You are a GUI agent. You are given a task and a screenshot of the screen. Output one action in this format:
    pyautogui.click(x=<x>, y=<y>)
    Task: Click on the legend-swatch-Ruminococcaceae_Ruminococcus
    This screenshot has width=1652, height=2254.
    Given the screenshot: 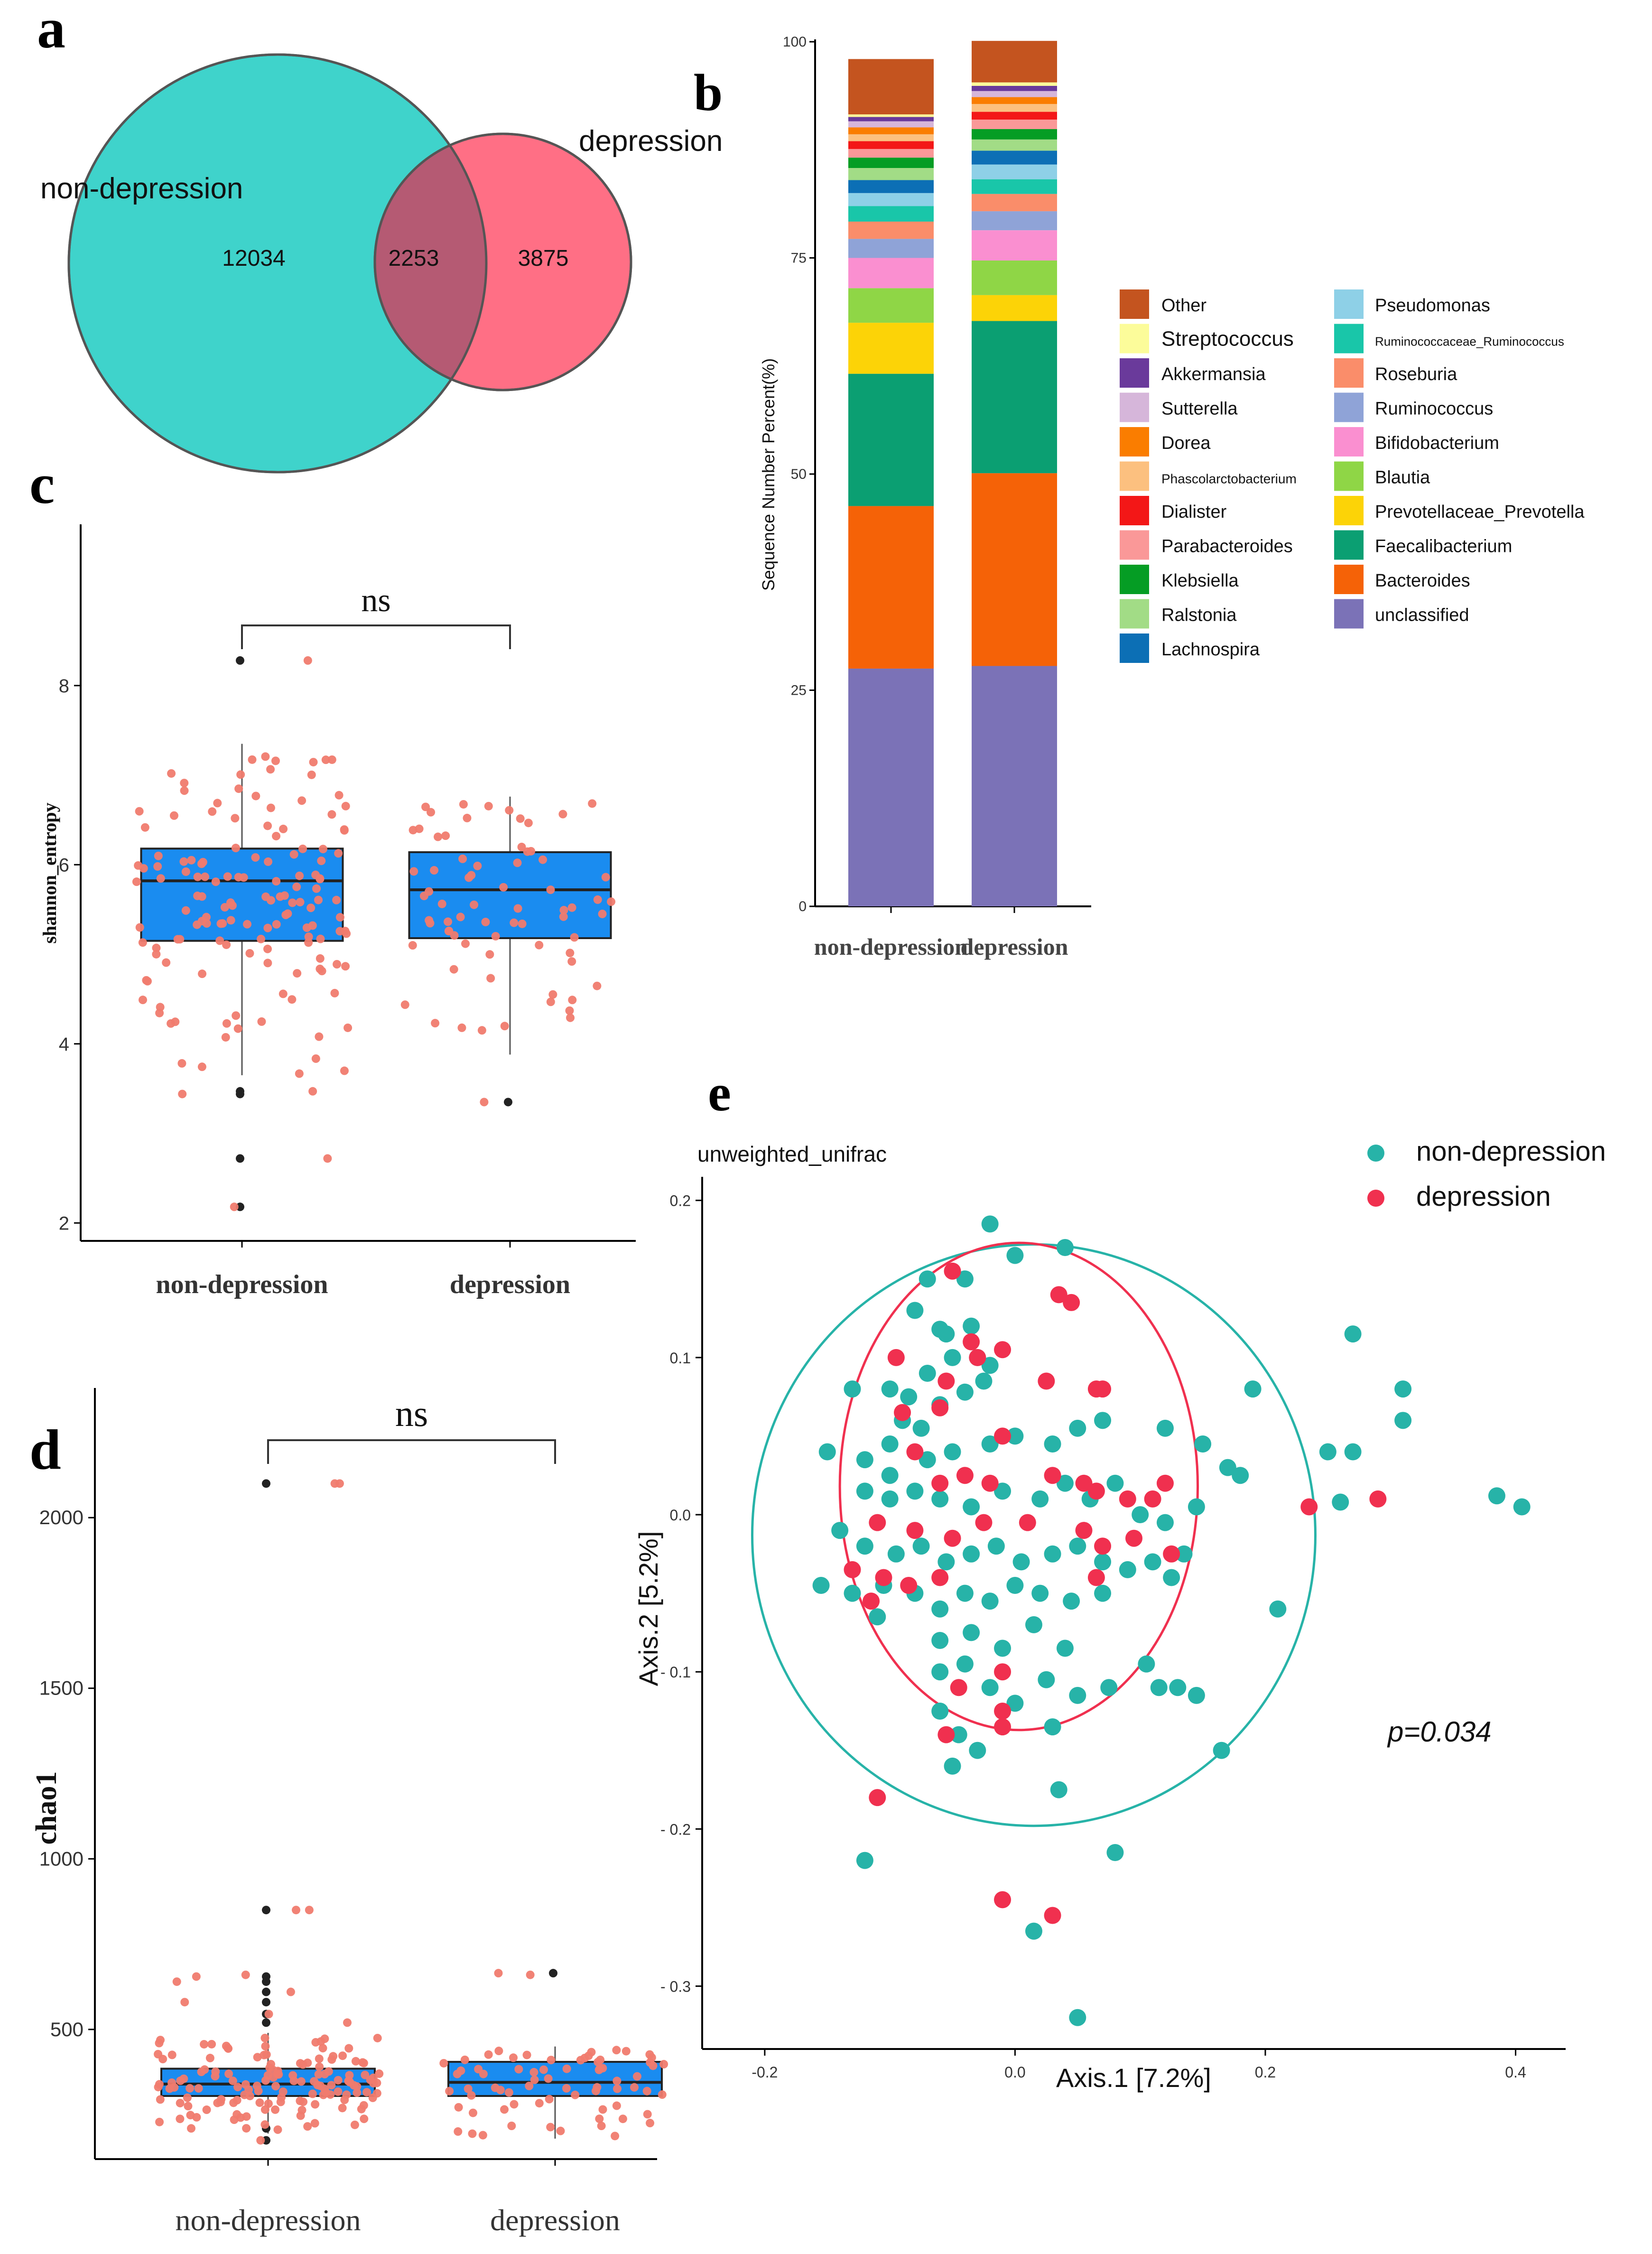 What is the action you would take?
    pyautogui.click(x=1349, y=339)
    